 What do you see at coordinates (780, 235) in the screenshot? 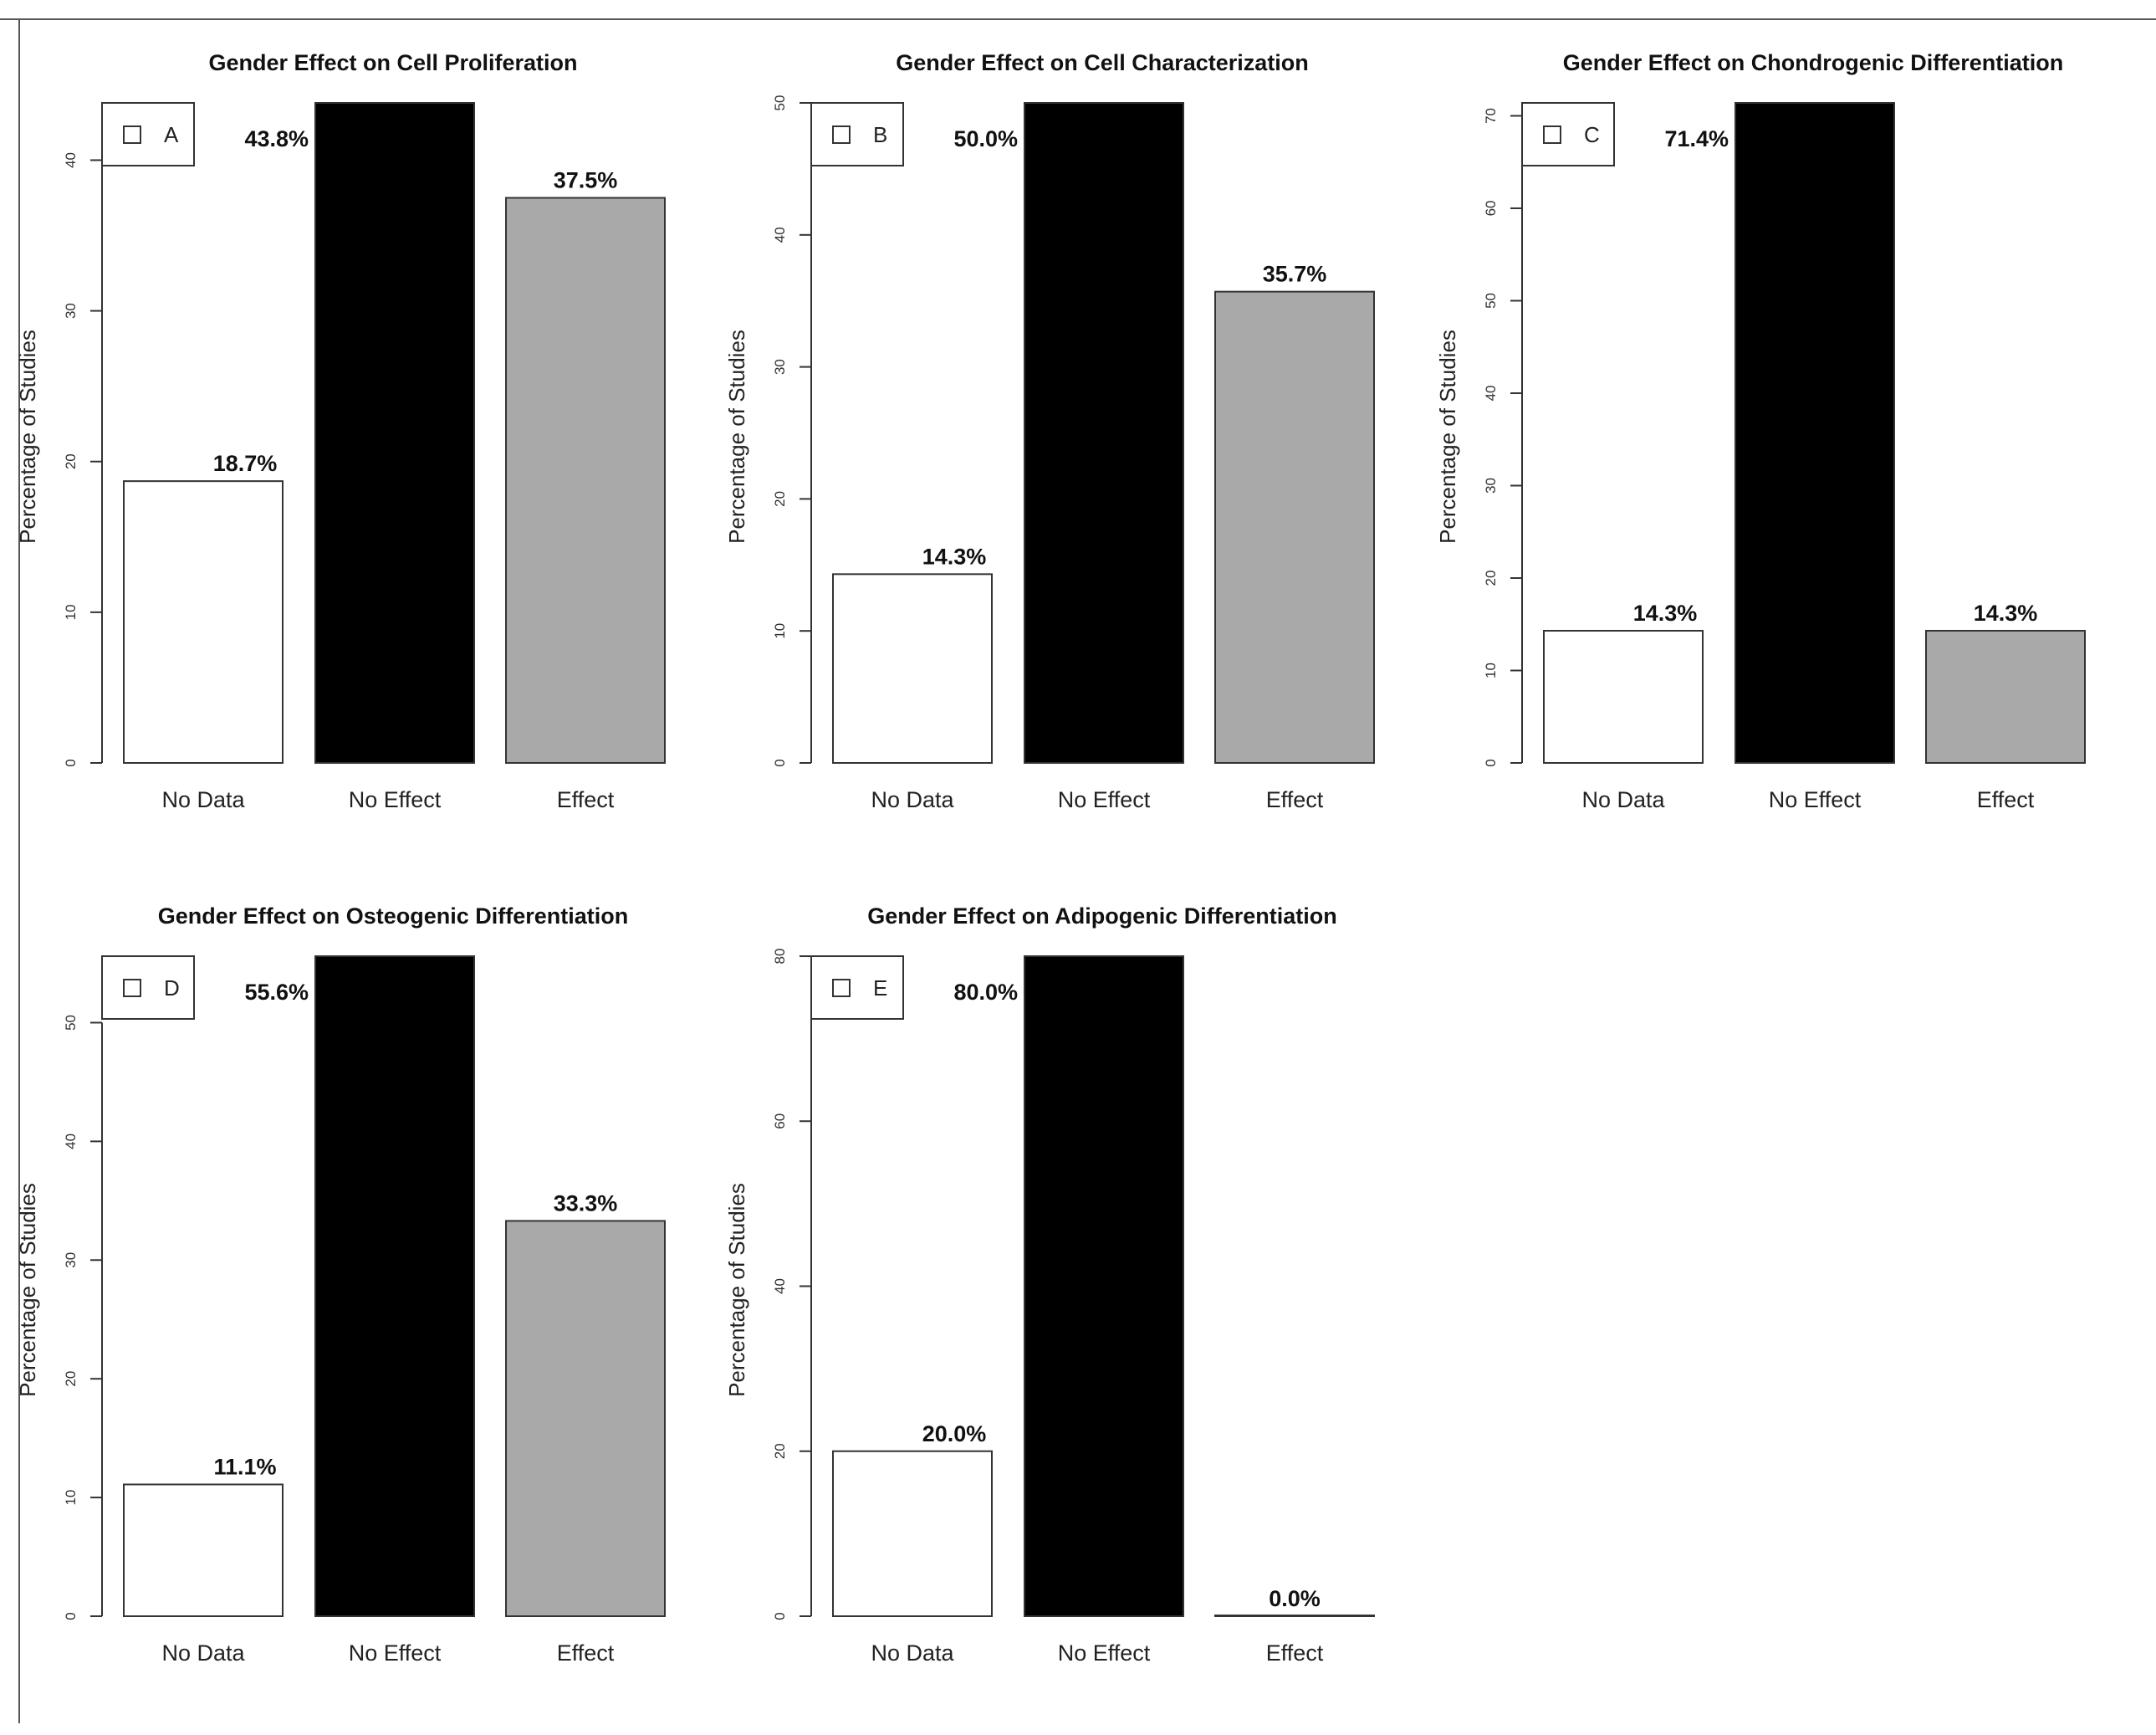
I see `y-tick-label-b: 40` at bounding box center [780, 235].